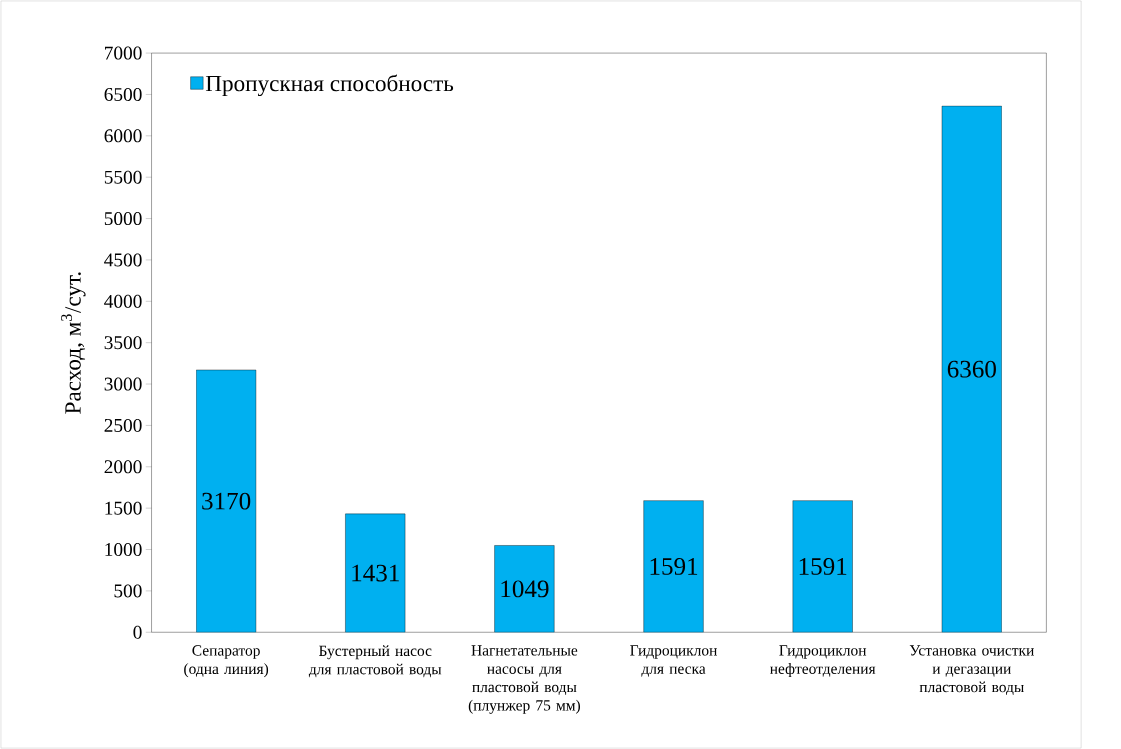 The image size is (1121, 749). What do you see at coordinates (823, 661) in the screenshot?
I see `x-tick-label: Гидроциклон нефтеотделения` at bounding box center [823, 661].